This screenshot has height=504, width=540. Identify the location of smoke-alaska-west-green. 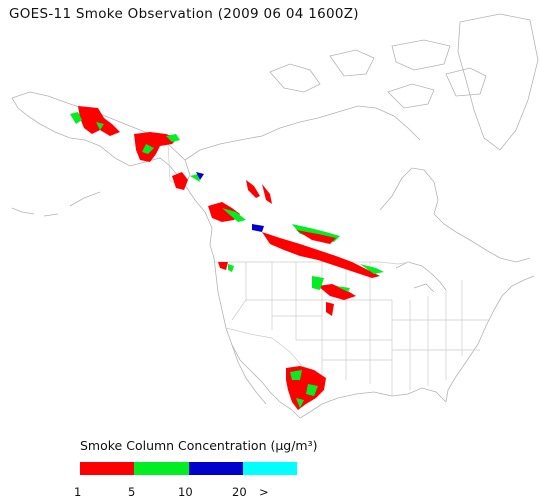
(87, 121).